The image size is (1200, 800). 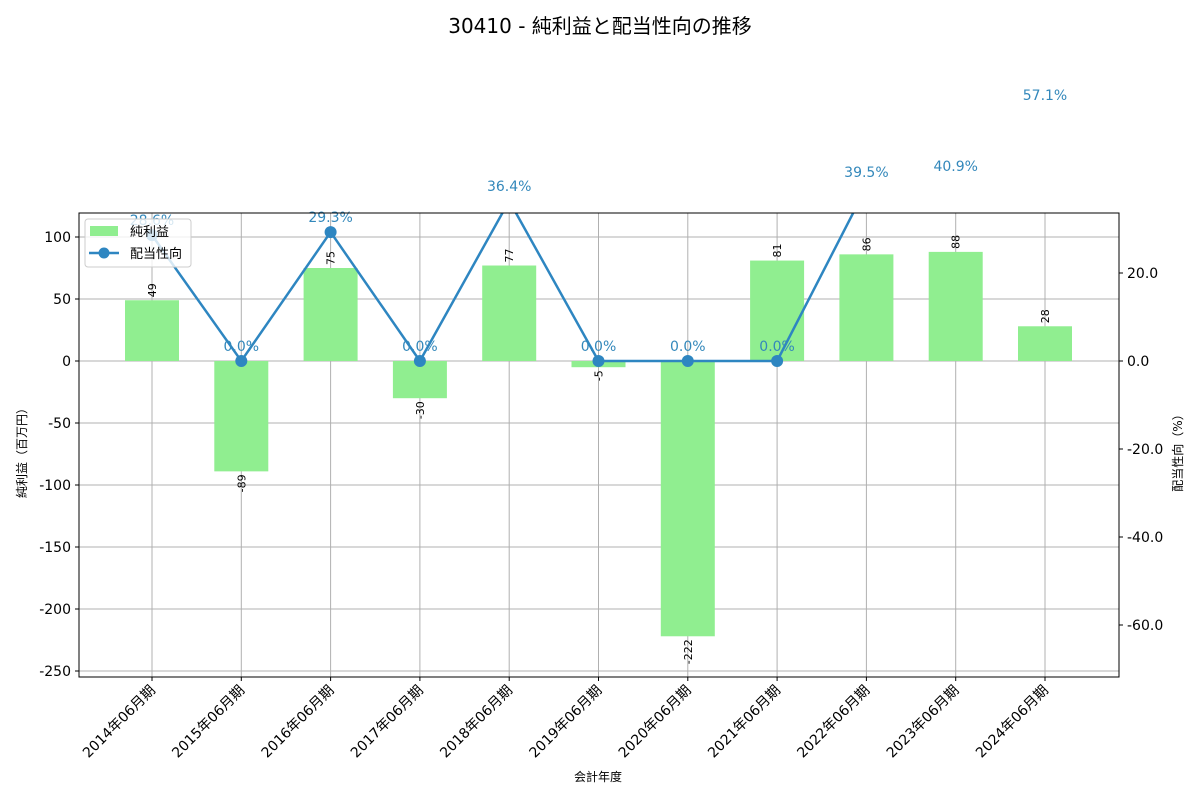 I want to click on payout-value-label: 39.5%, so click(x=866, y=173).